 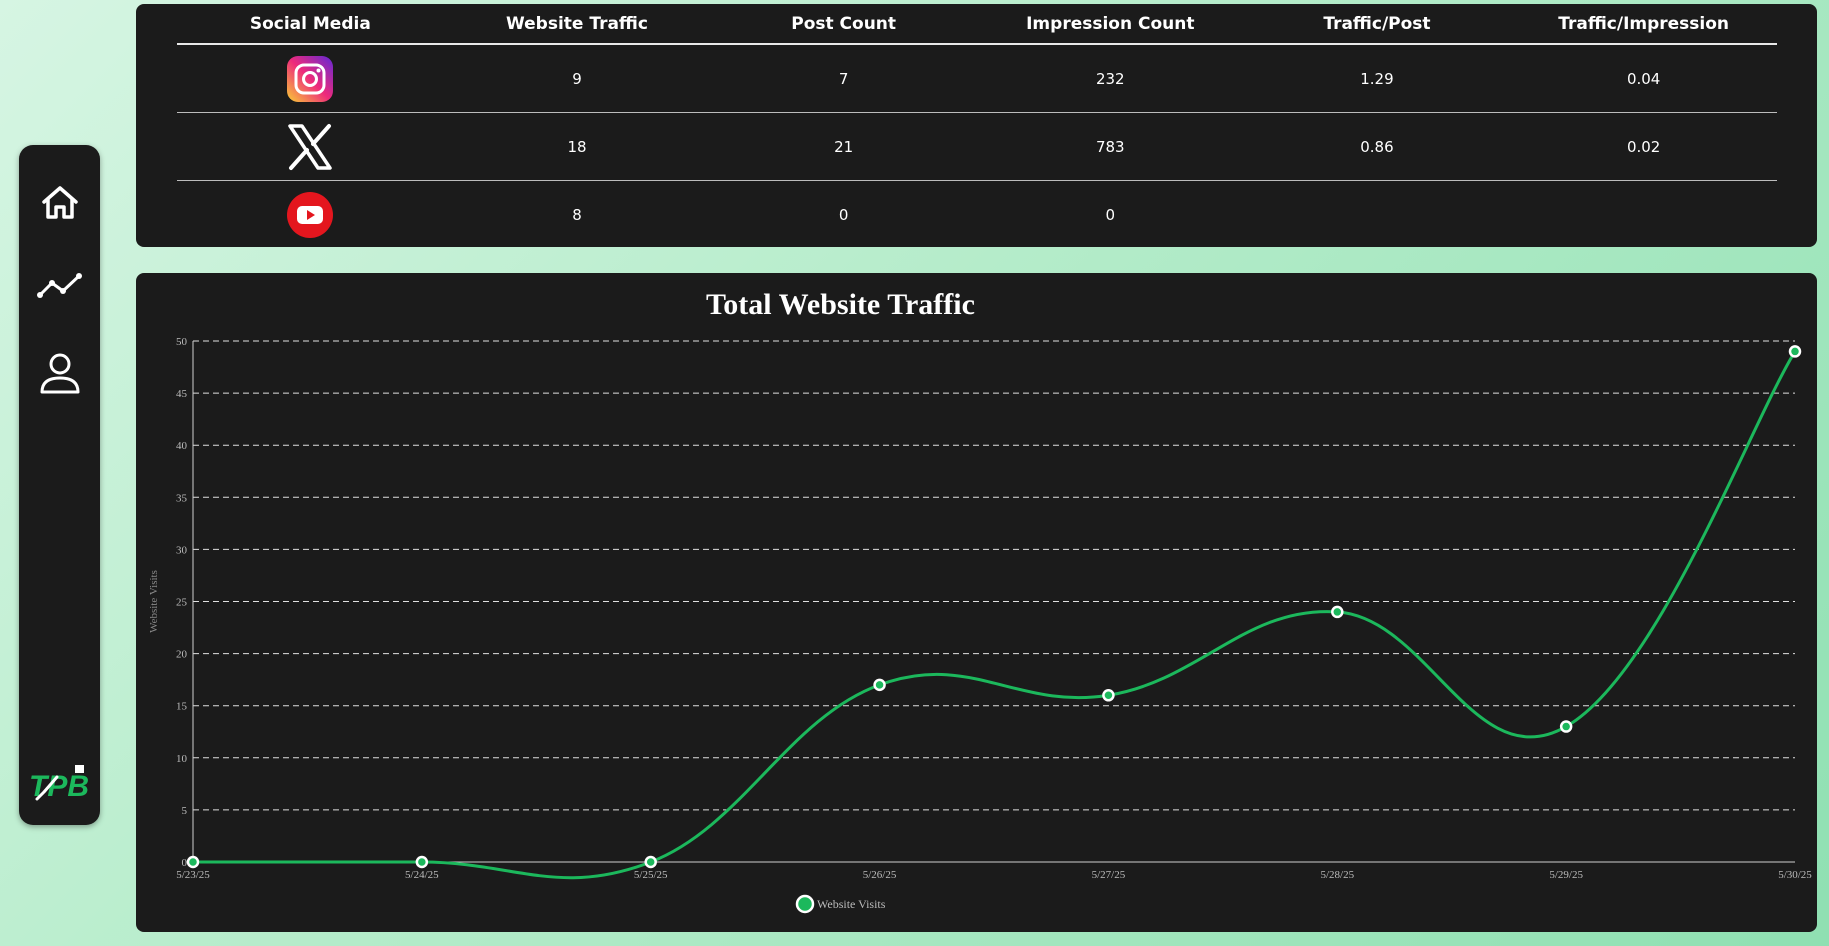 I want to click on column-header: Impression Count, so click(x=1110, y=24).